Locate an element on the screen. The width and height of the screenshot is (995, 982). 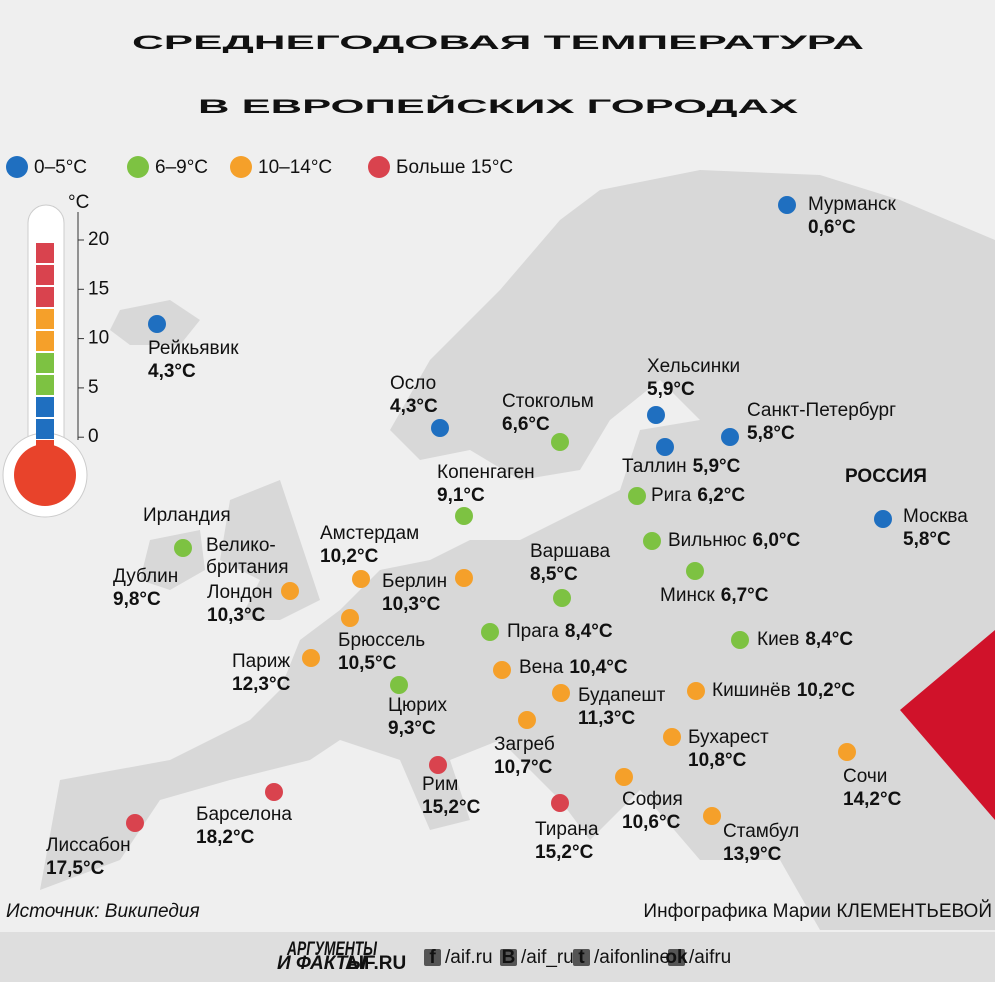
city-name: Амстердам is located at coordinates (369, 533).